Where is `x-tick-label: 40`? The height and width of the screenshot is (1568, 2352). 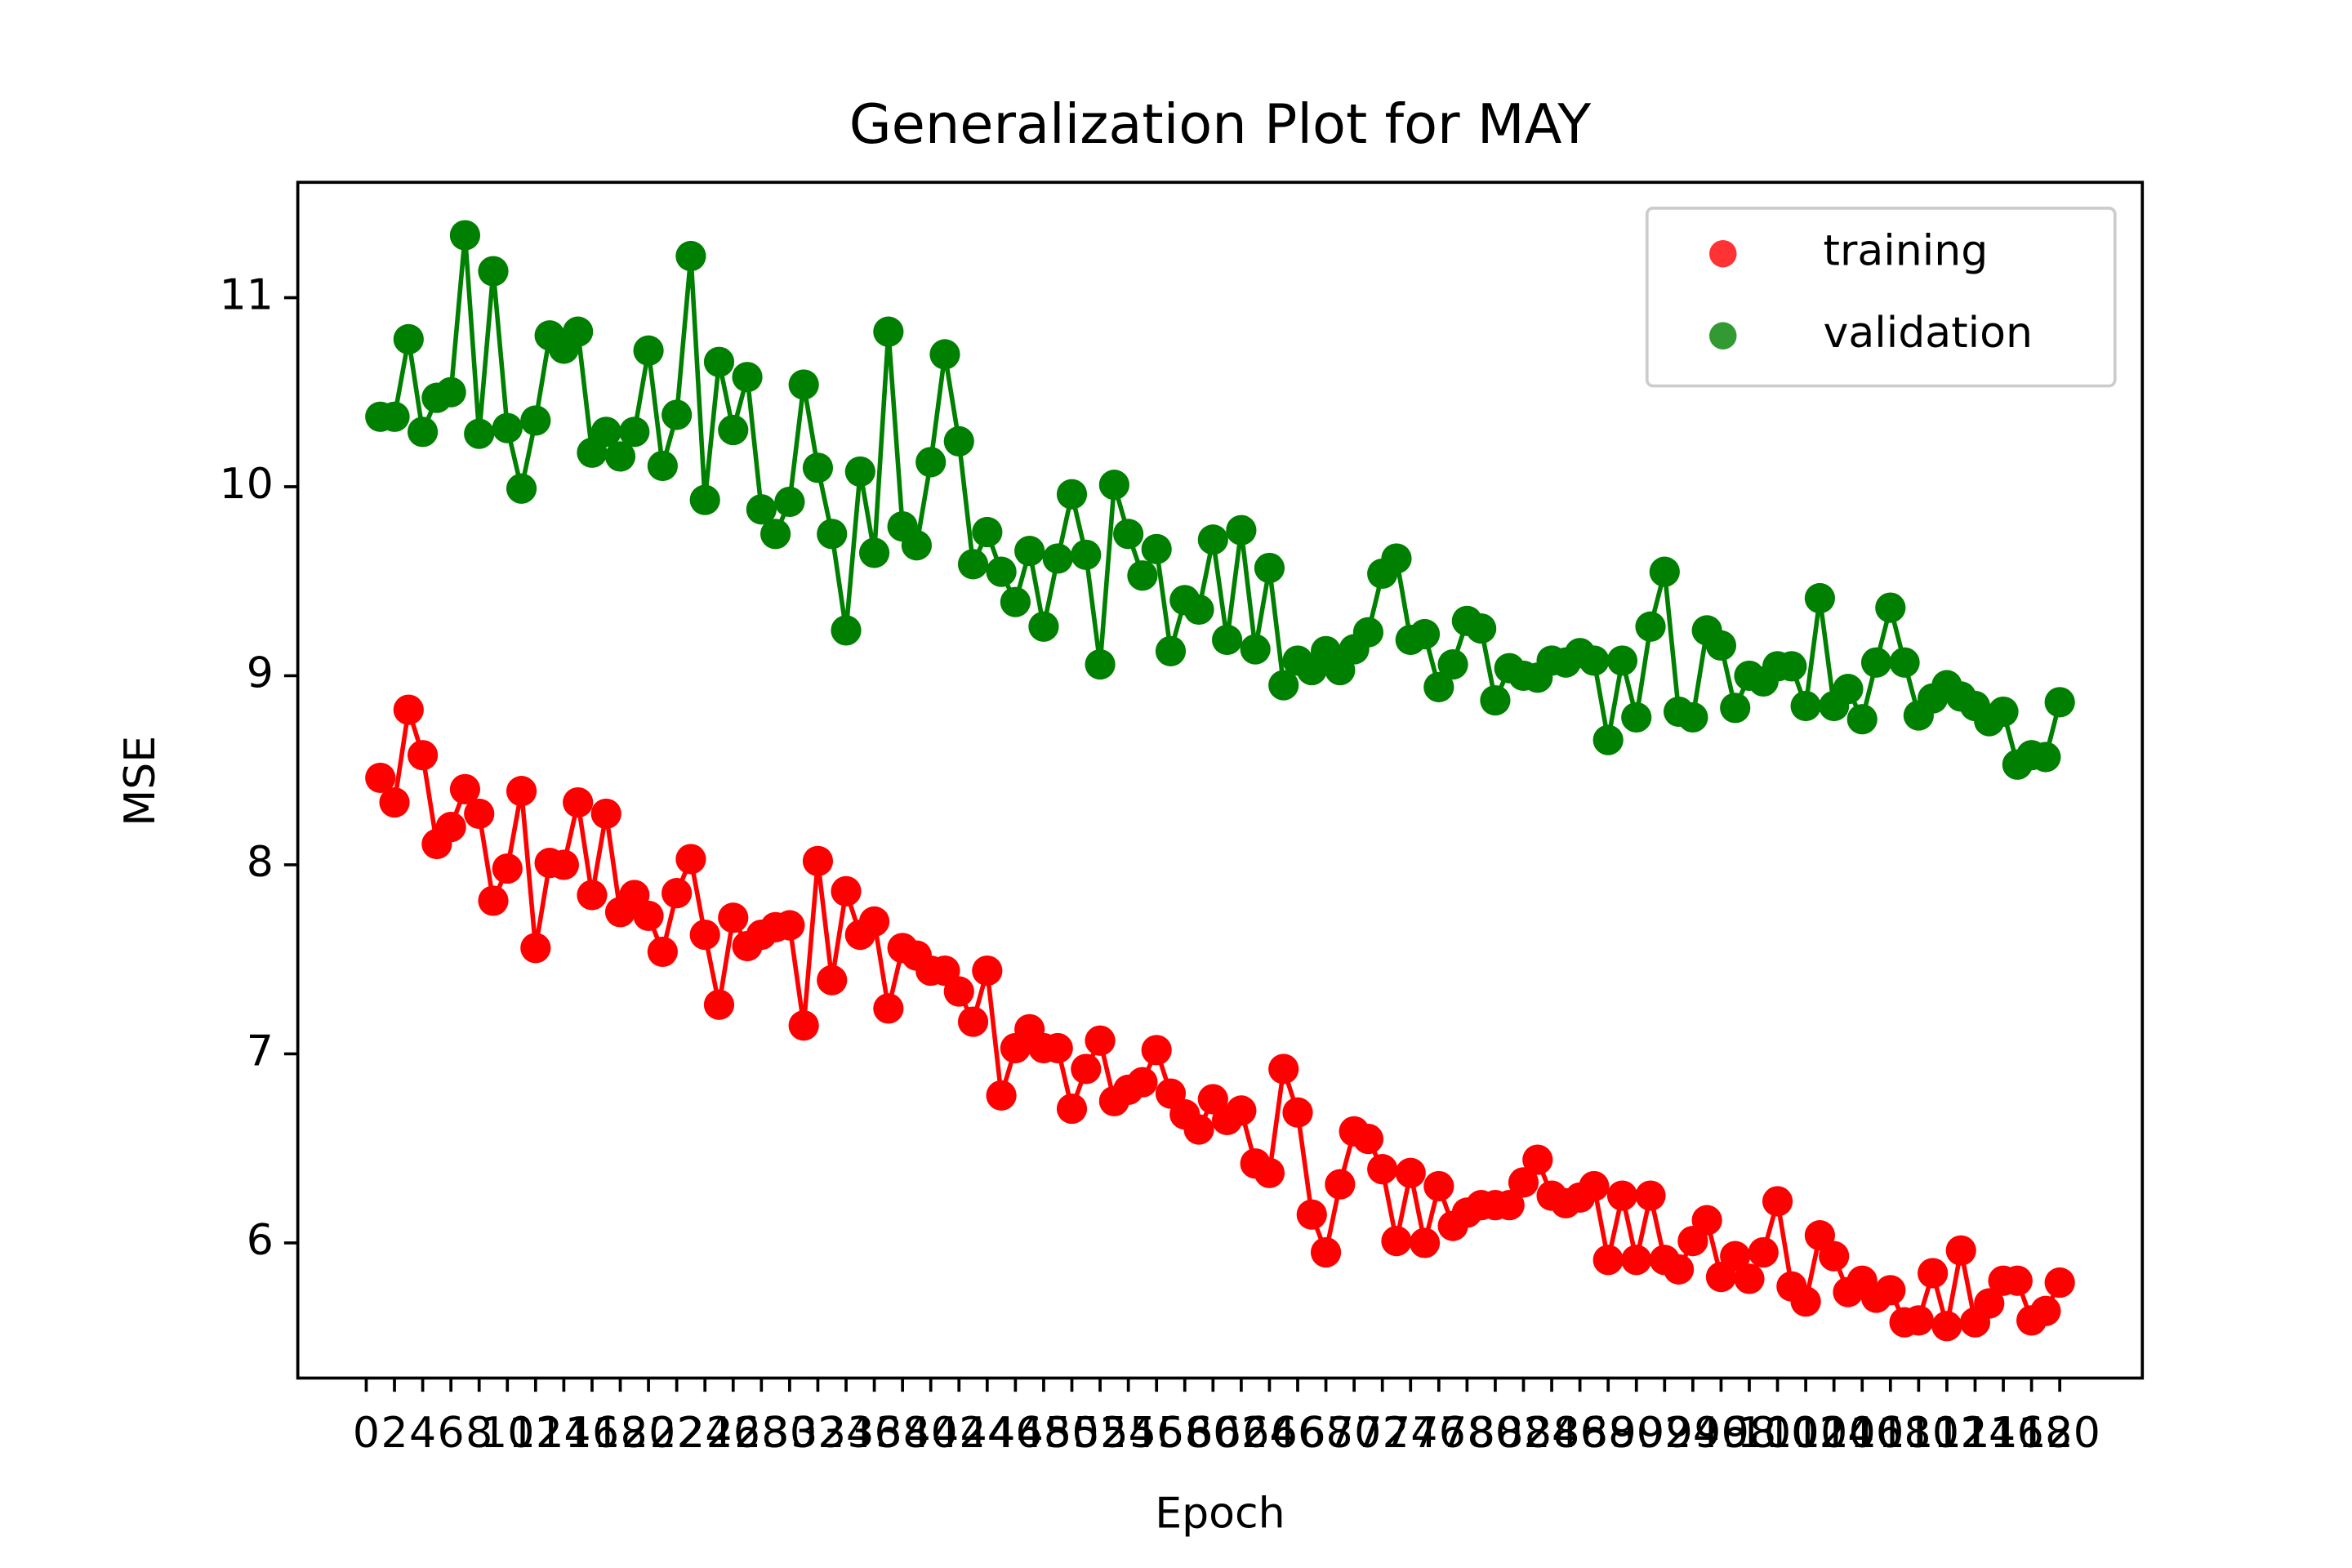 x-tick-label: 40 is located at coordinates (931, 1433).